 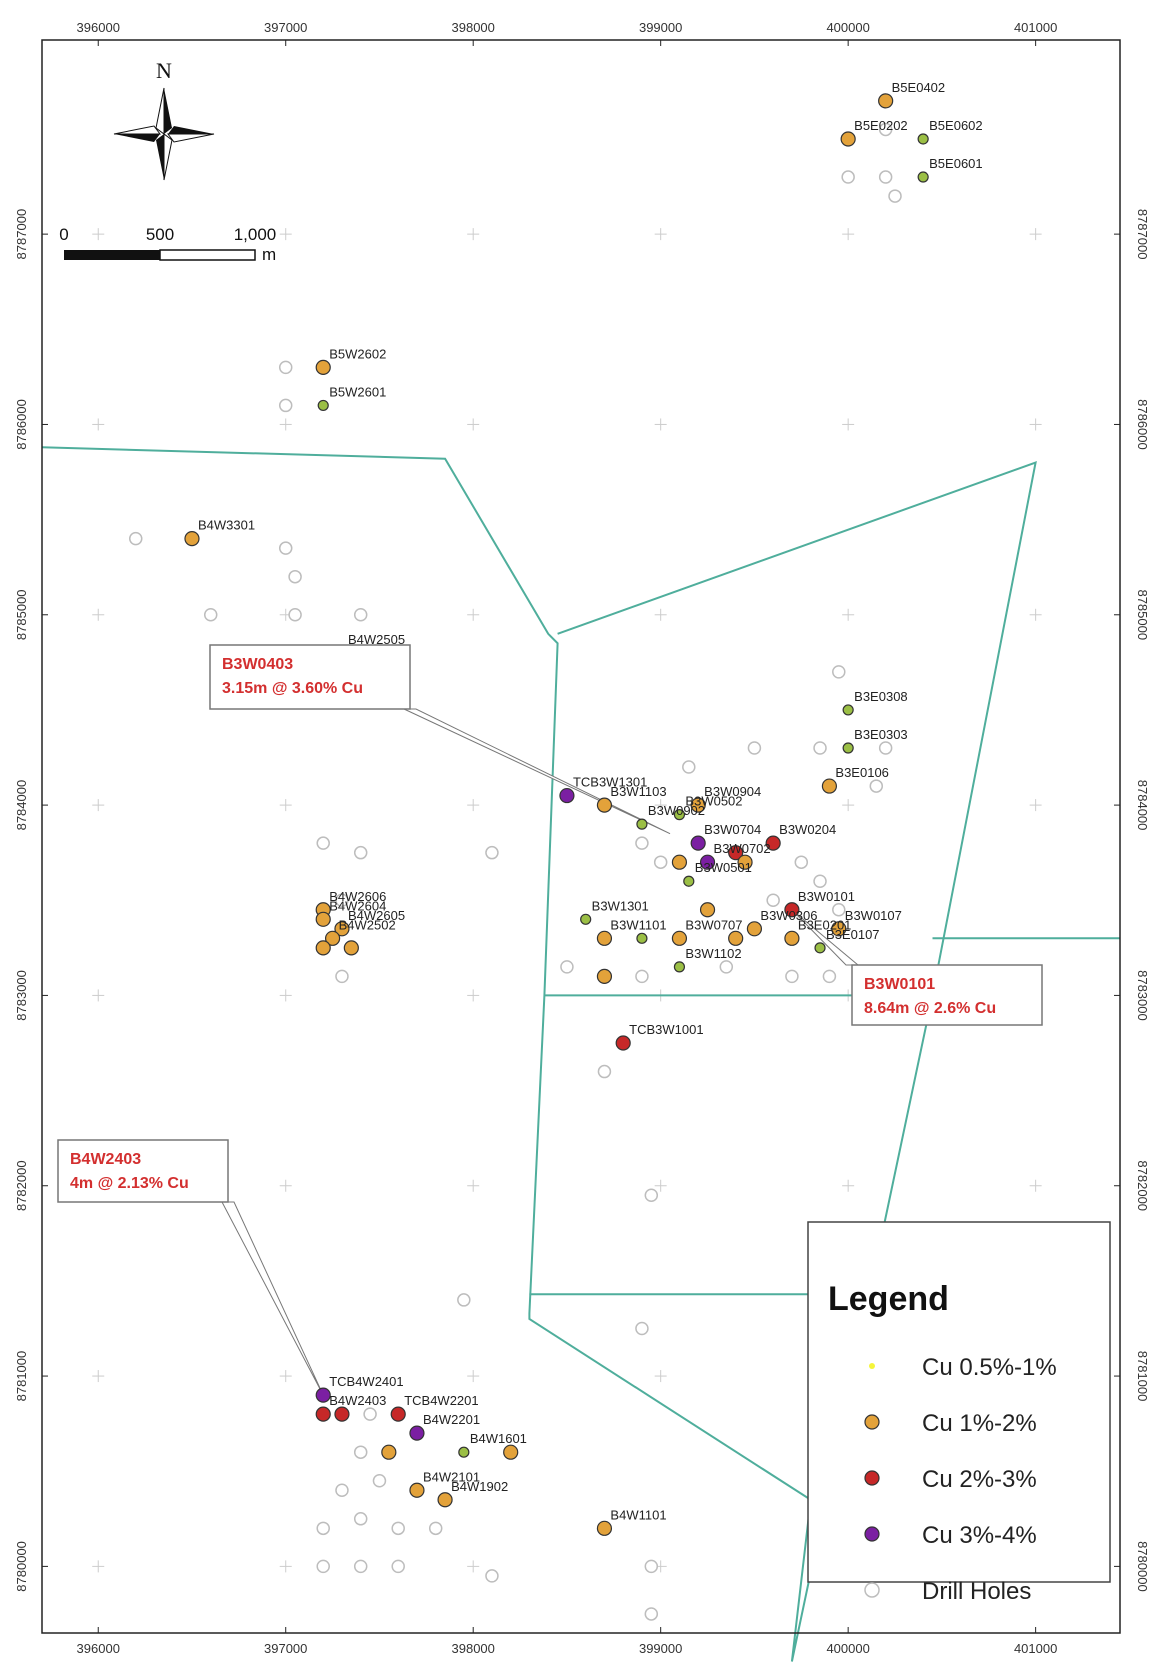 I want to click on hole-label: B4W2604, so click(x=357, y=905).